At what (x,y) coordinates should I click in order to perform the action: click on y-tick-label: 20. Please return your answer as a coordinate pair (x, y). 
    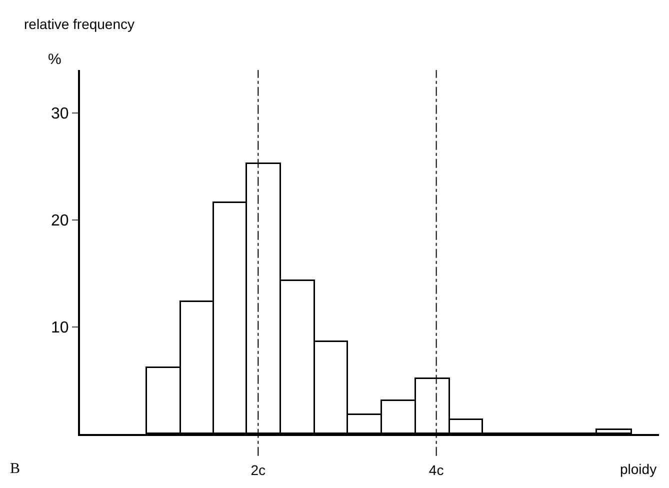
    Looking at the image, I should click on (60, 221).